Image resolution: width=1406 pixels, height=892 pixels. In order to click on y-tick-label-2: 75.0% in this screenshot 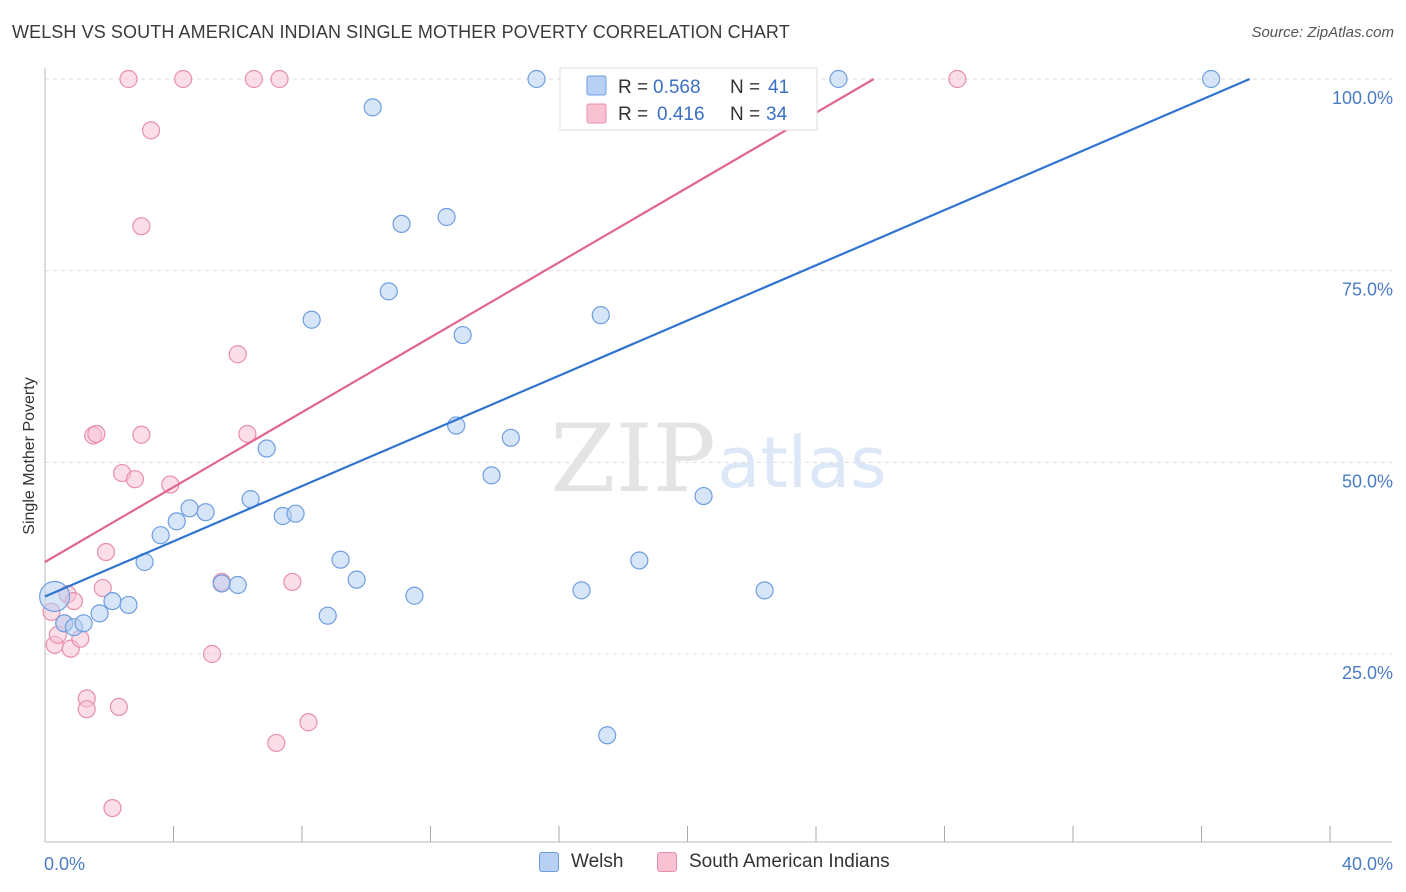, I will do `click(1367, 290)`.